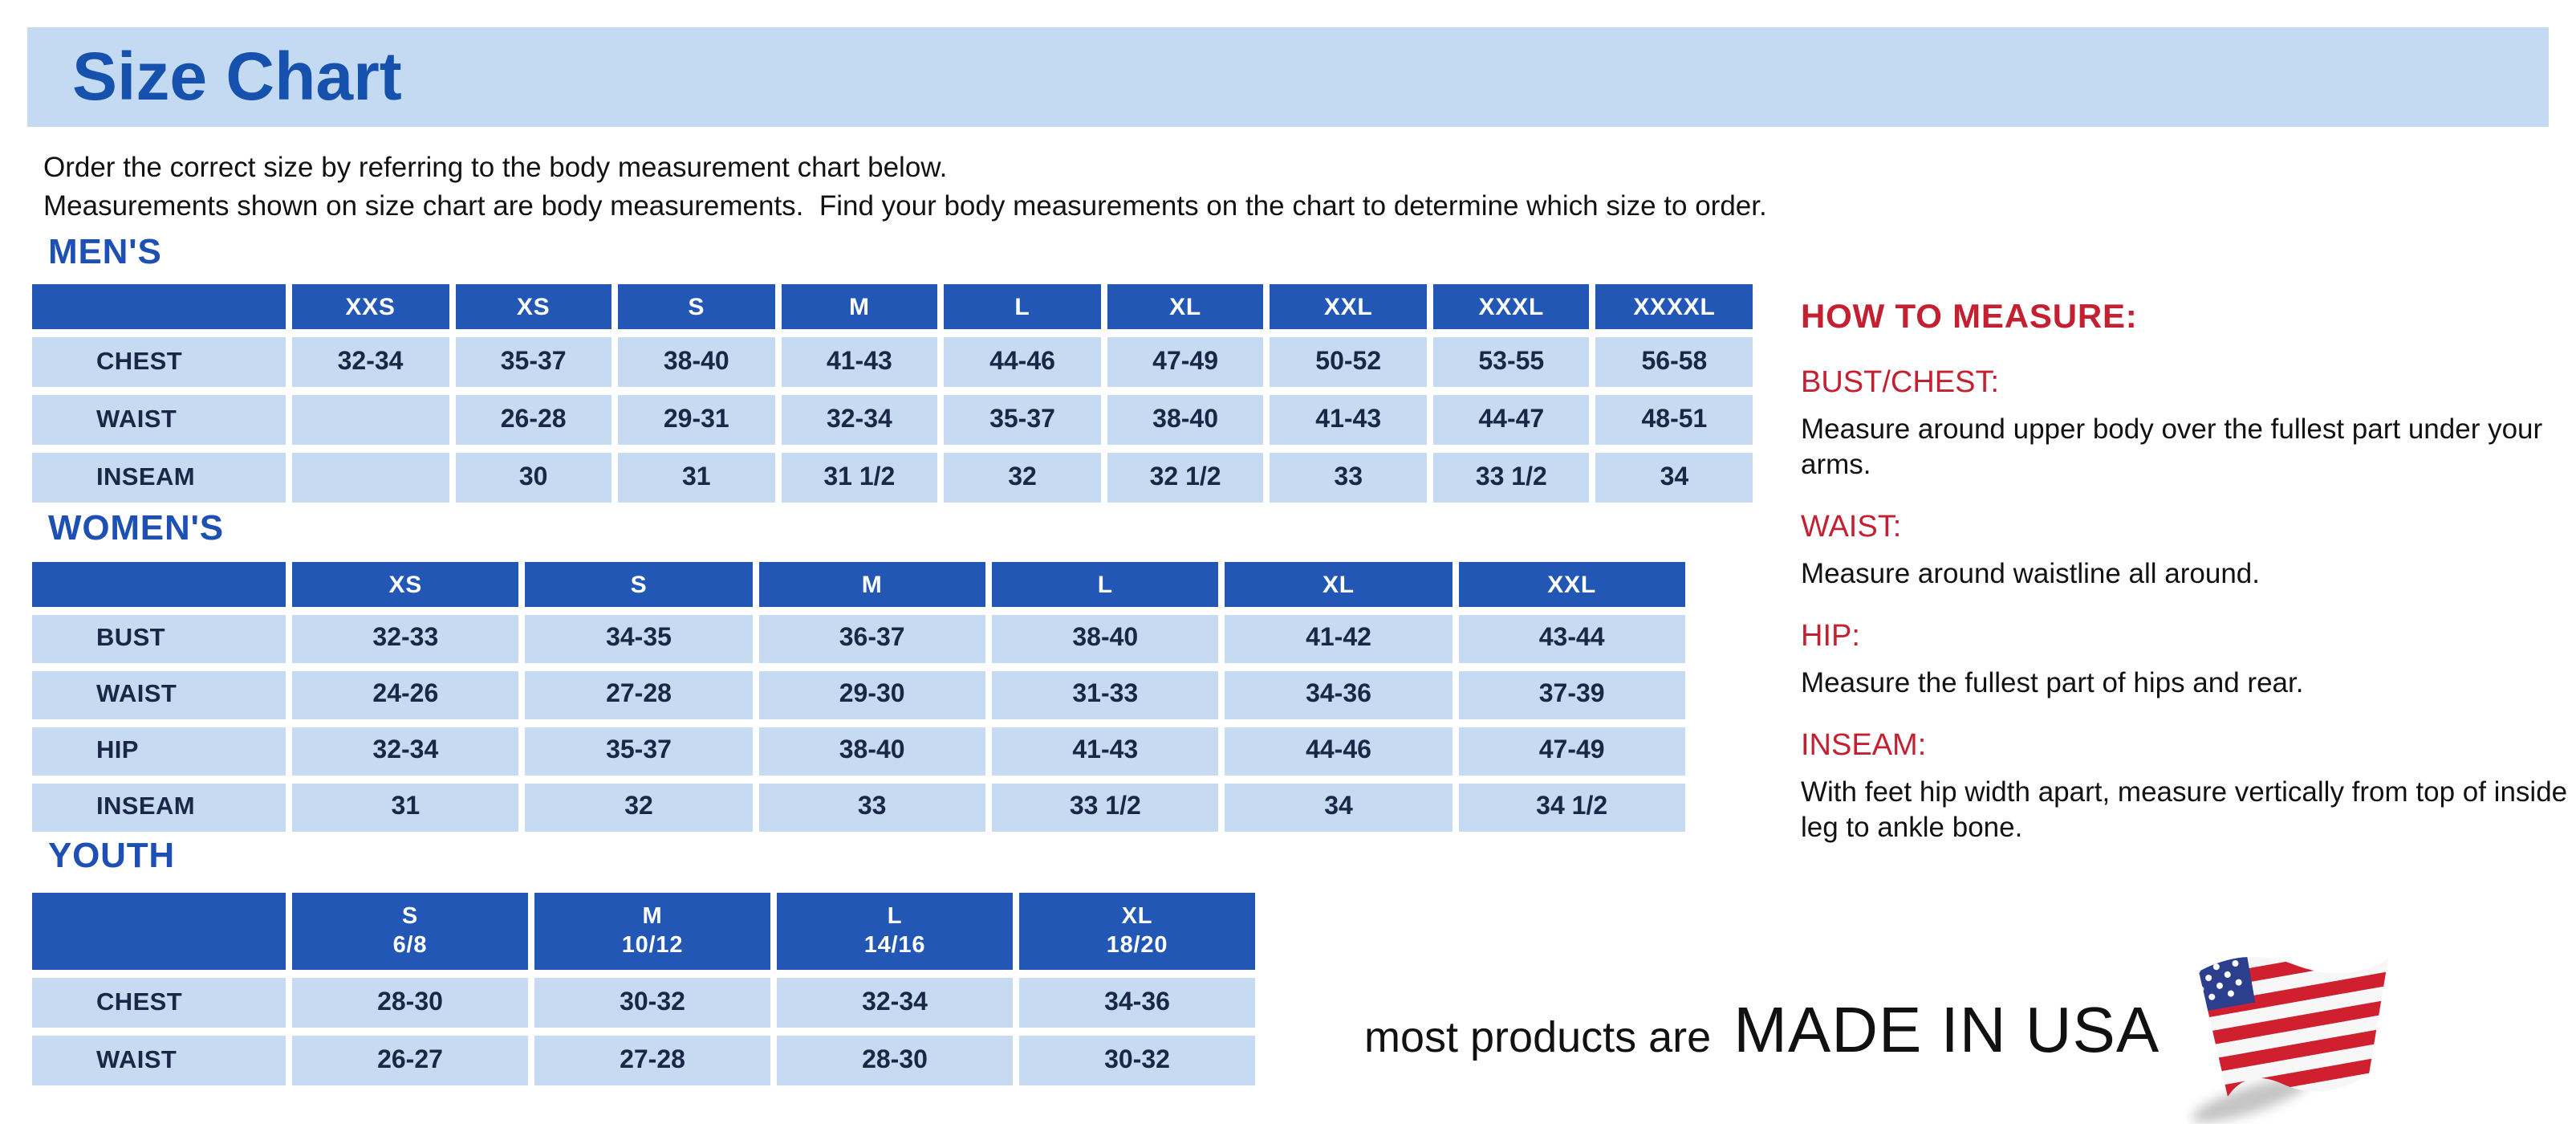 The height and width of the screenshot is (1132, 2576). I want to click on mens-cell: 47-49, so click(1185, 362).